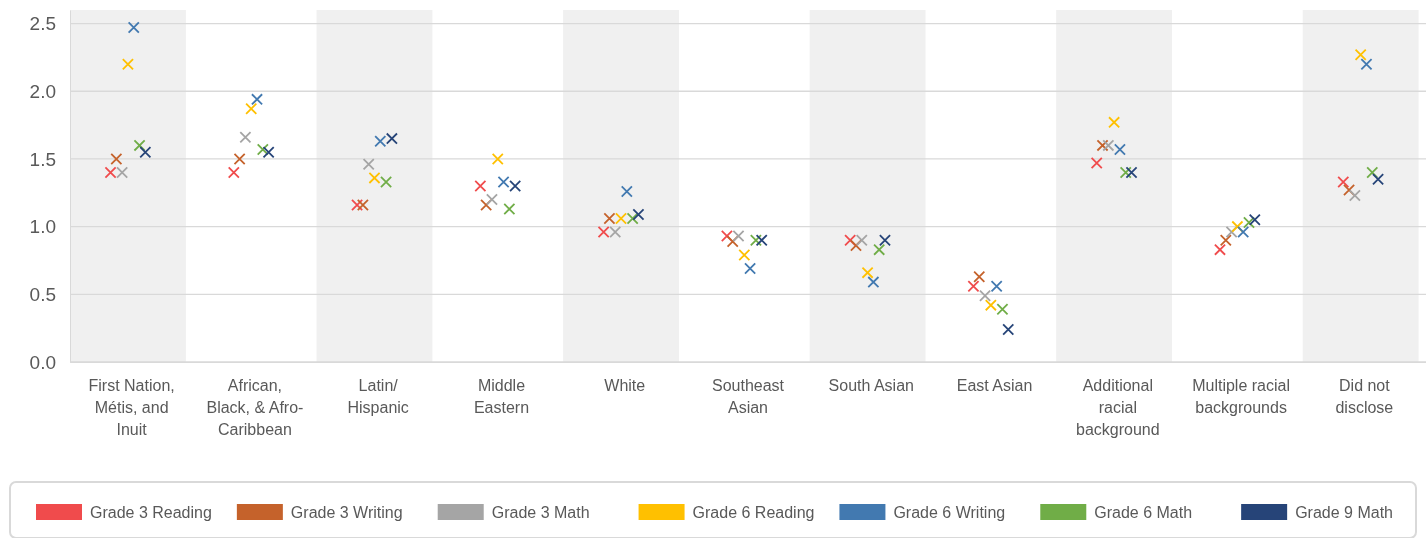 Image resolution: width=1426 pixels, height=538 pixels. Describe the element at coordinates (42, 227) in the screenshot. I see `y-tick-label: 1.0` at that location.